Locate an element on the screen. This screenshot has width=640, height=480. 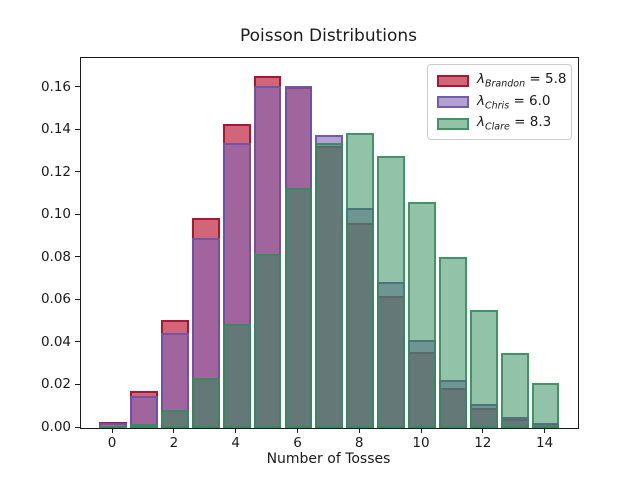
x-tick-label: 6 is located at coordinates (297, 443).